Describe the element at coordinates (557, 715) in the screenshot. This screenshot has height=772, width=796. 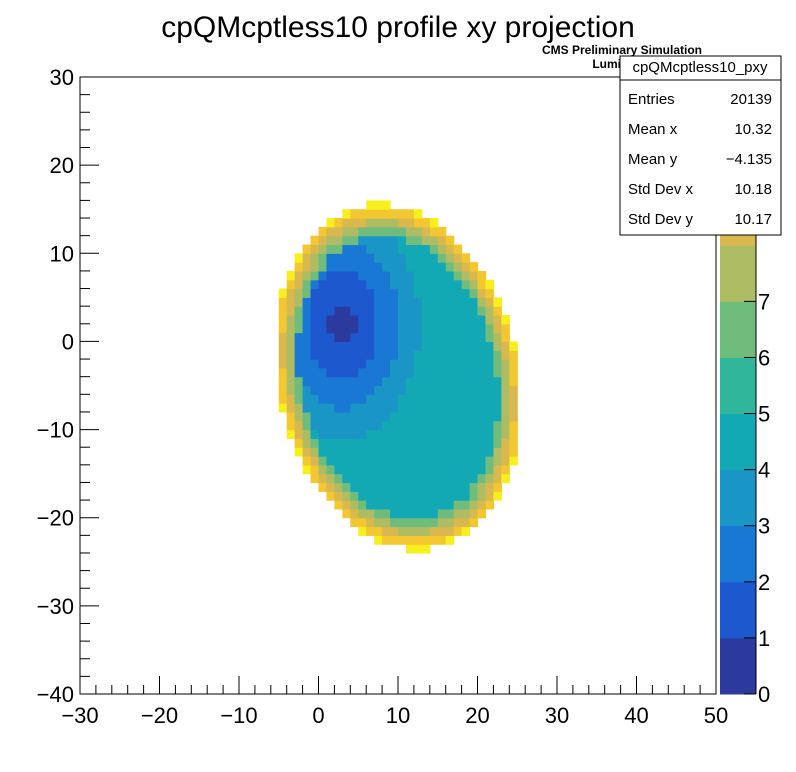
I see `x-tick-label: 30` at that location.